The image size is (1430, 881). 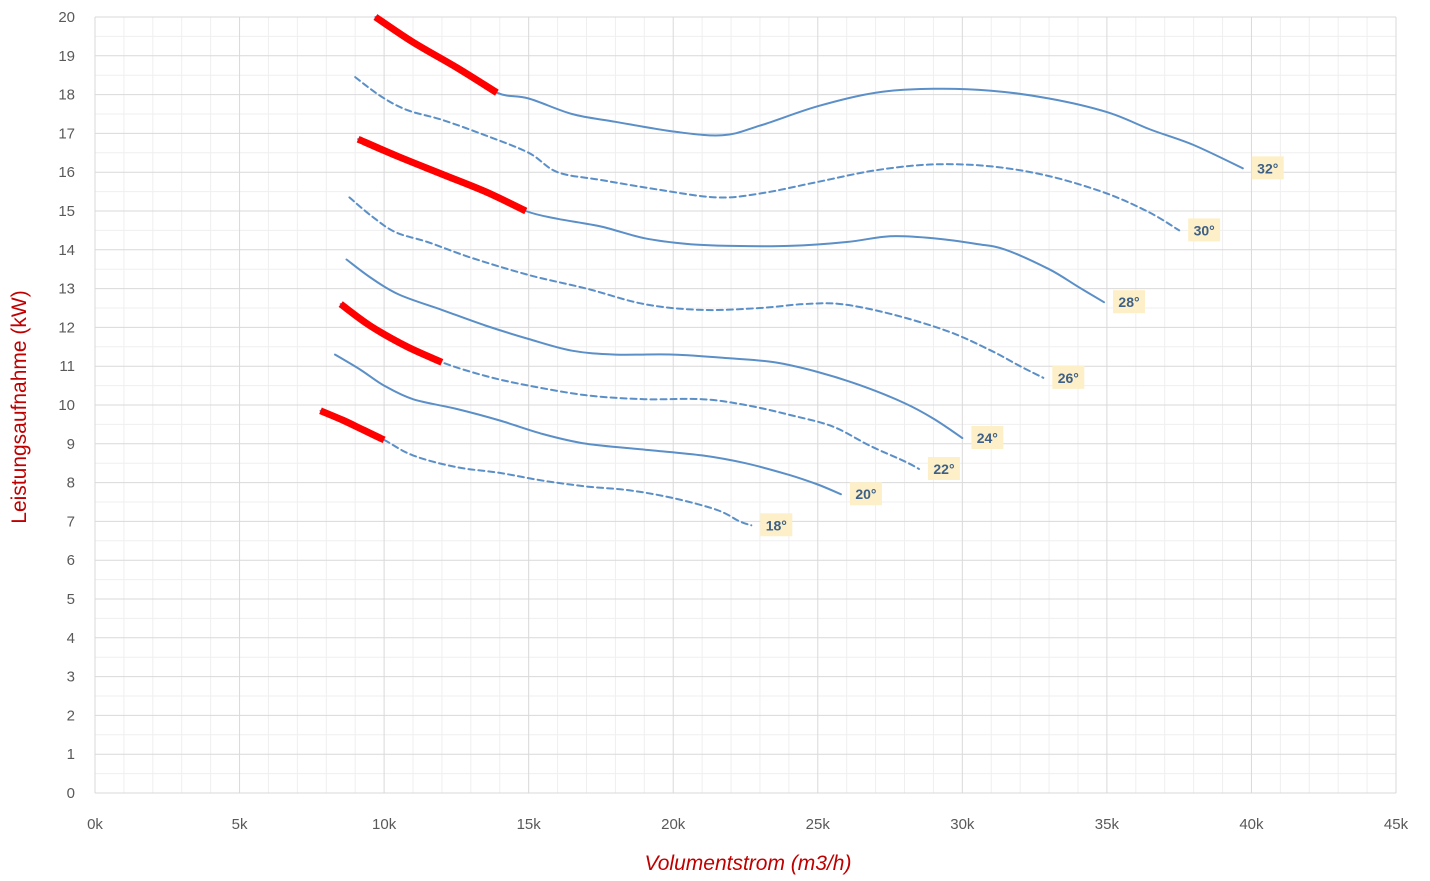 What do you see at coordinates (748, 863) in the screenshot?
I see `x-axis-title: Volumentstrom (m3/h)` at bounding box center [748, 863].